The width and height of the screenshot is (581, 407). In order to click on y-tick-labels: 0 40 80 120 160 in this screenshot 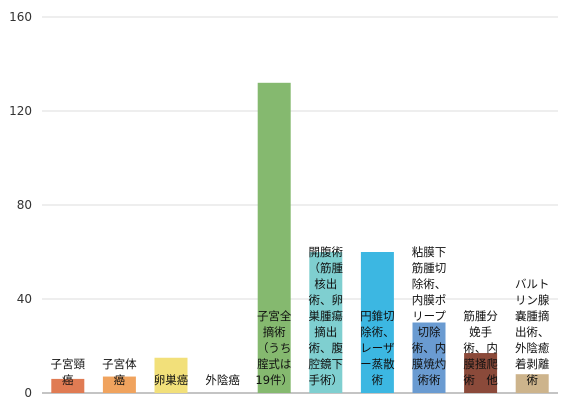, I will do `click(20, 205)`.